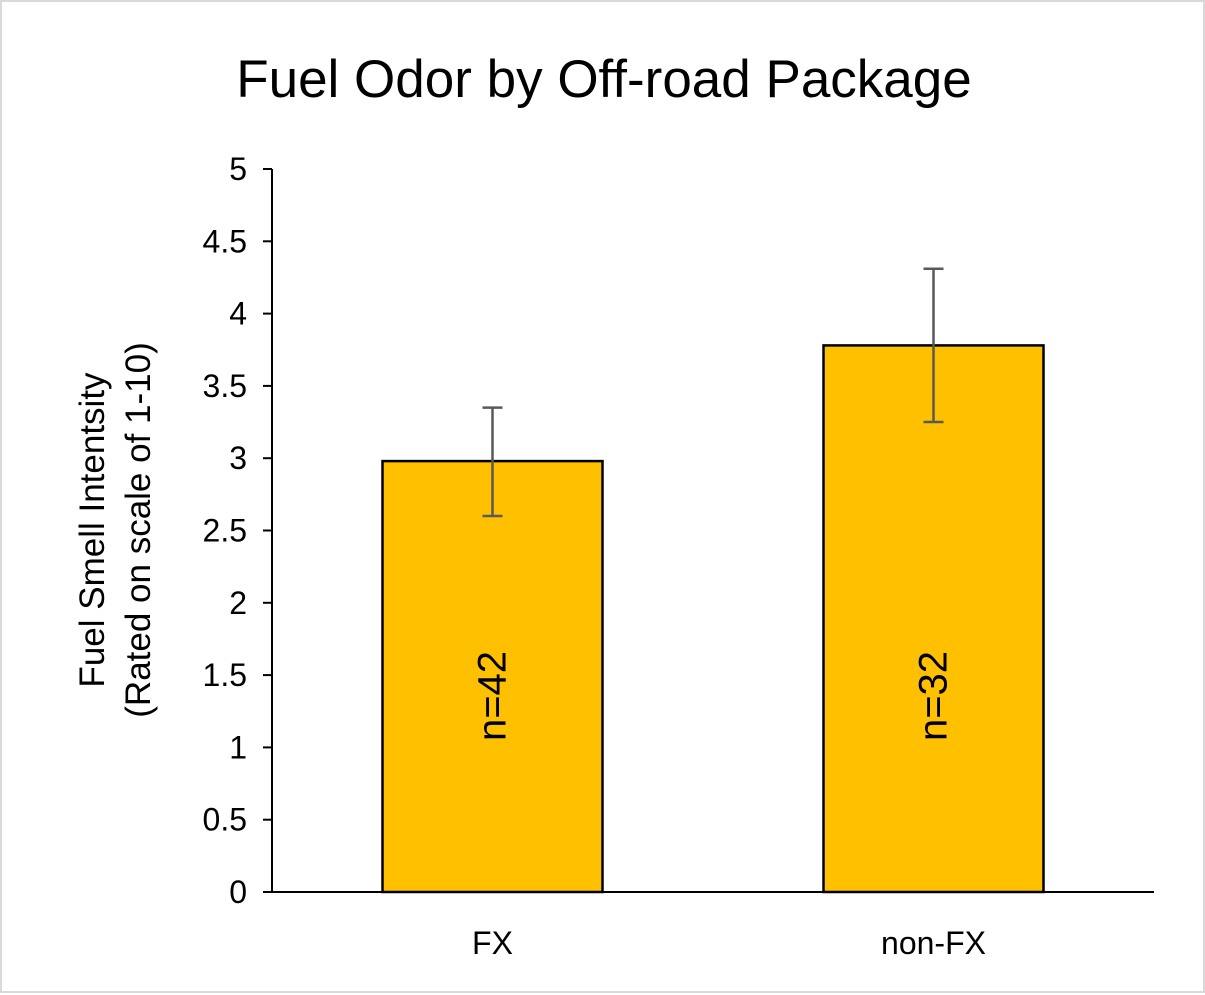 The width and height of the screenshot is (1205, 995). What do you see at coordinates (238, 747) in the screenshot?
I see `y-tick-label-2: 1` at bounding box center [238, 747].